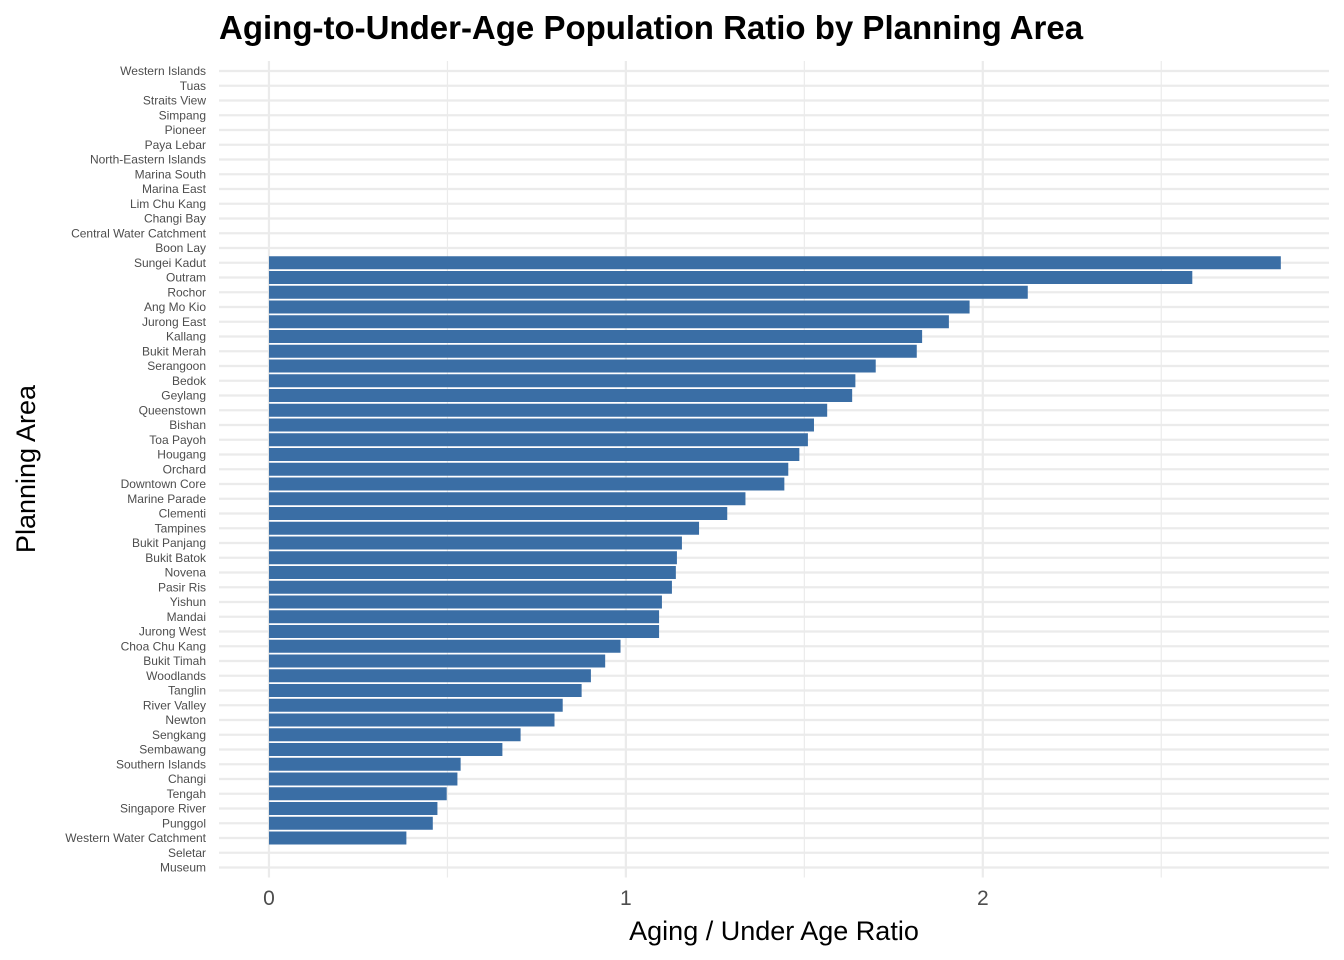  Describe the element at coordinates (174, 322) in the screenshot. I see `category-label: Jurong East` at that location.